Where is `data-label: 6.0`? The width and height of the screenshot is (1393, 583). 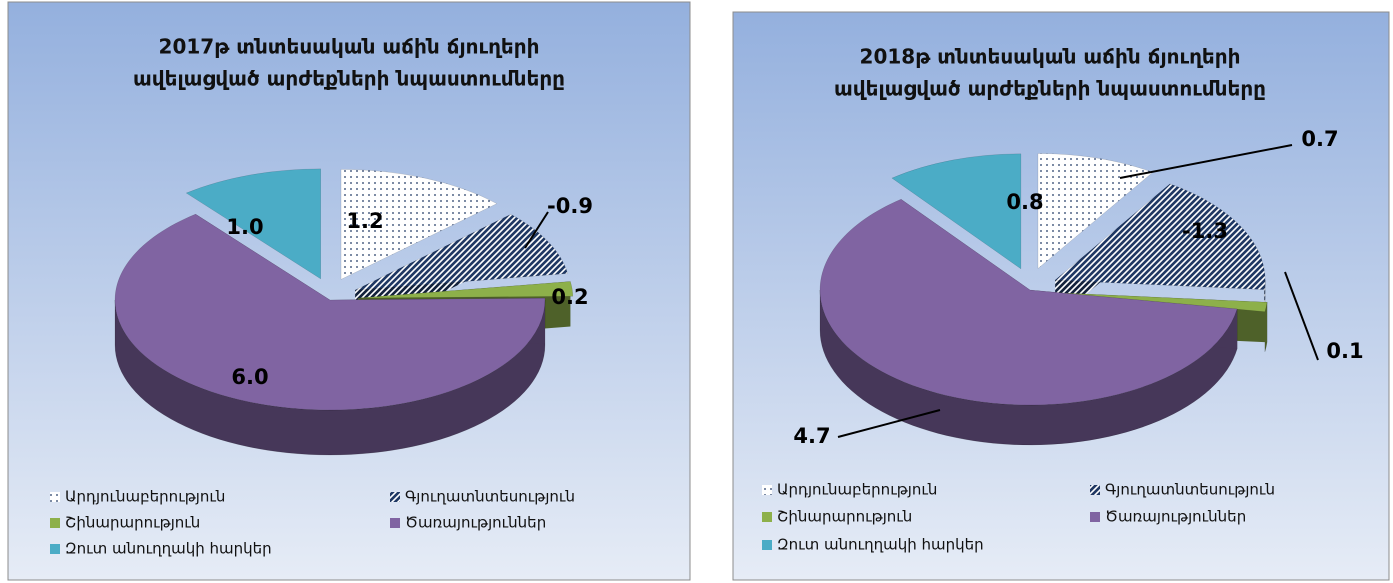
data-label: 6.0 is located at coordinates (249, 377).